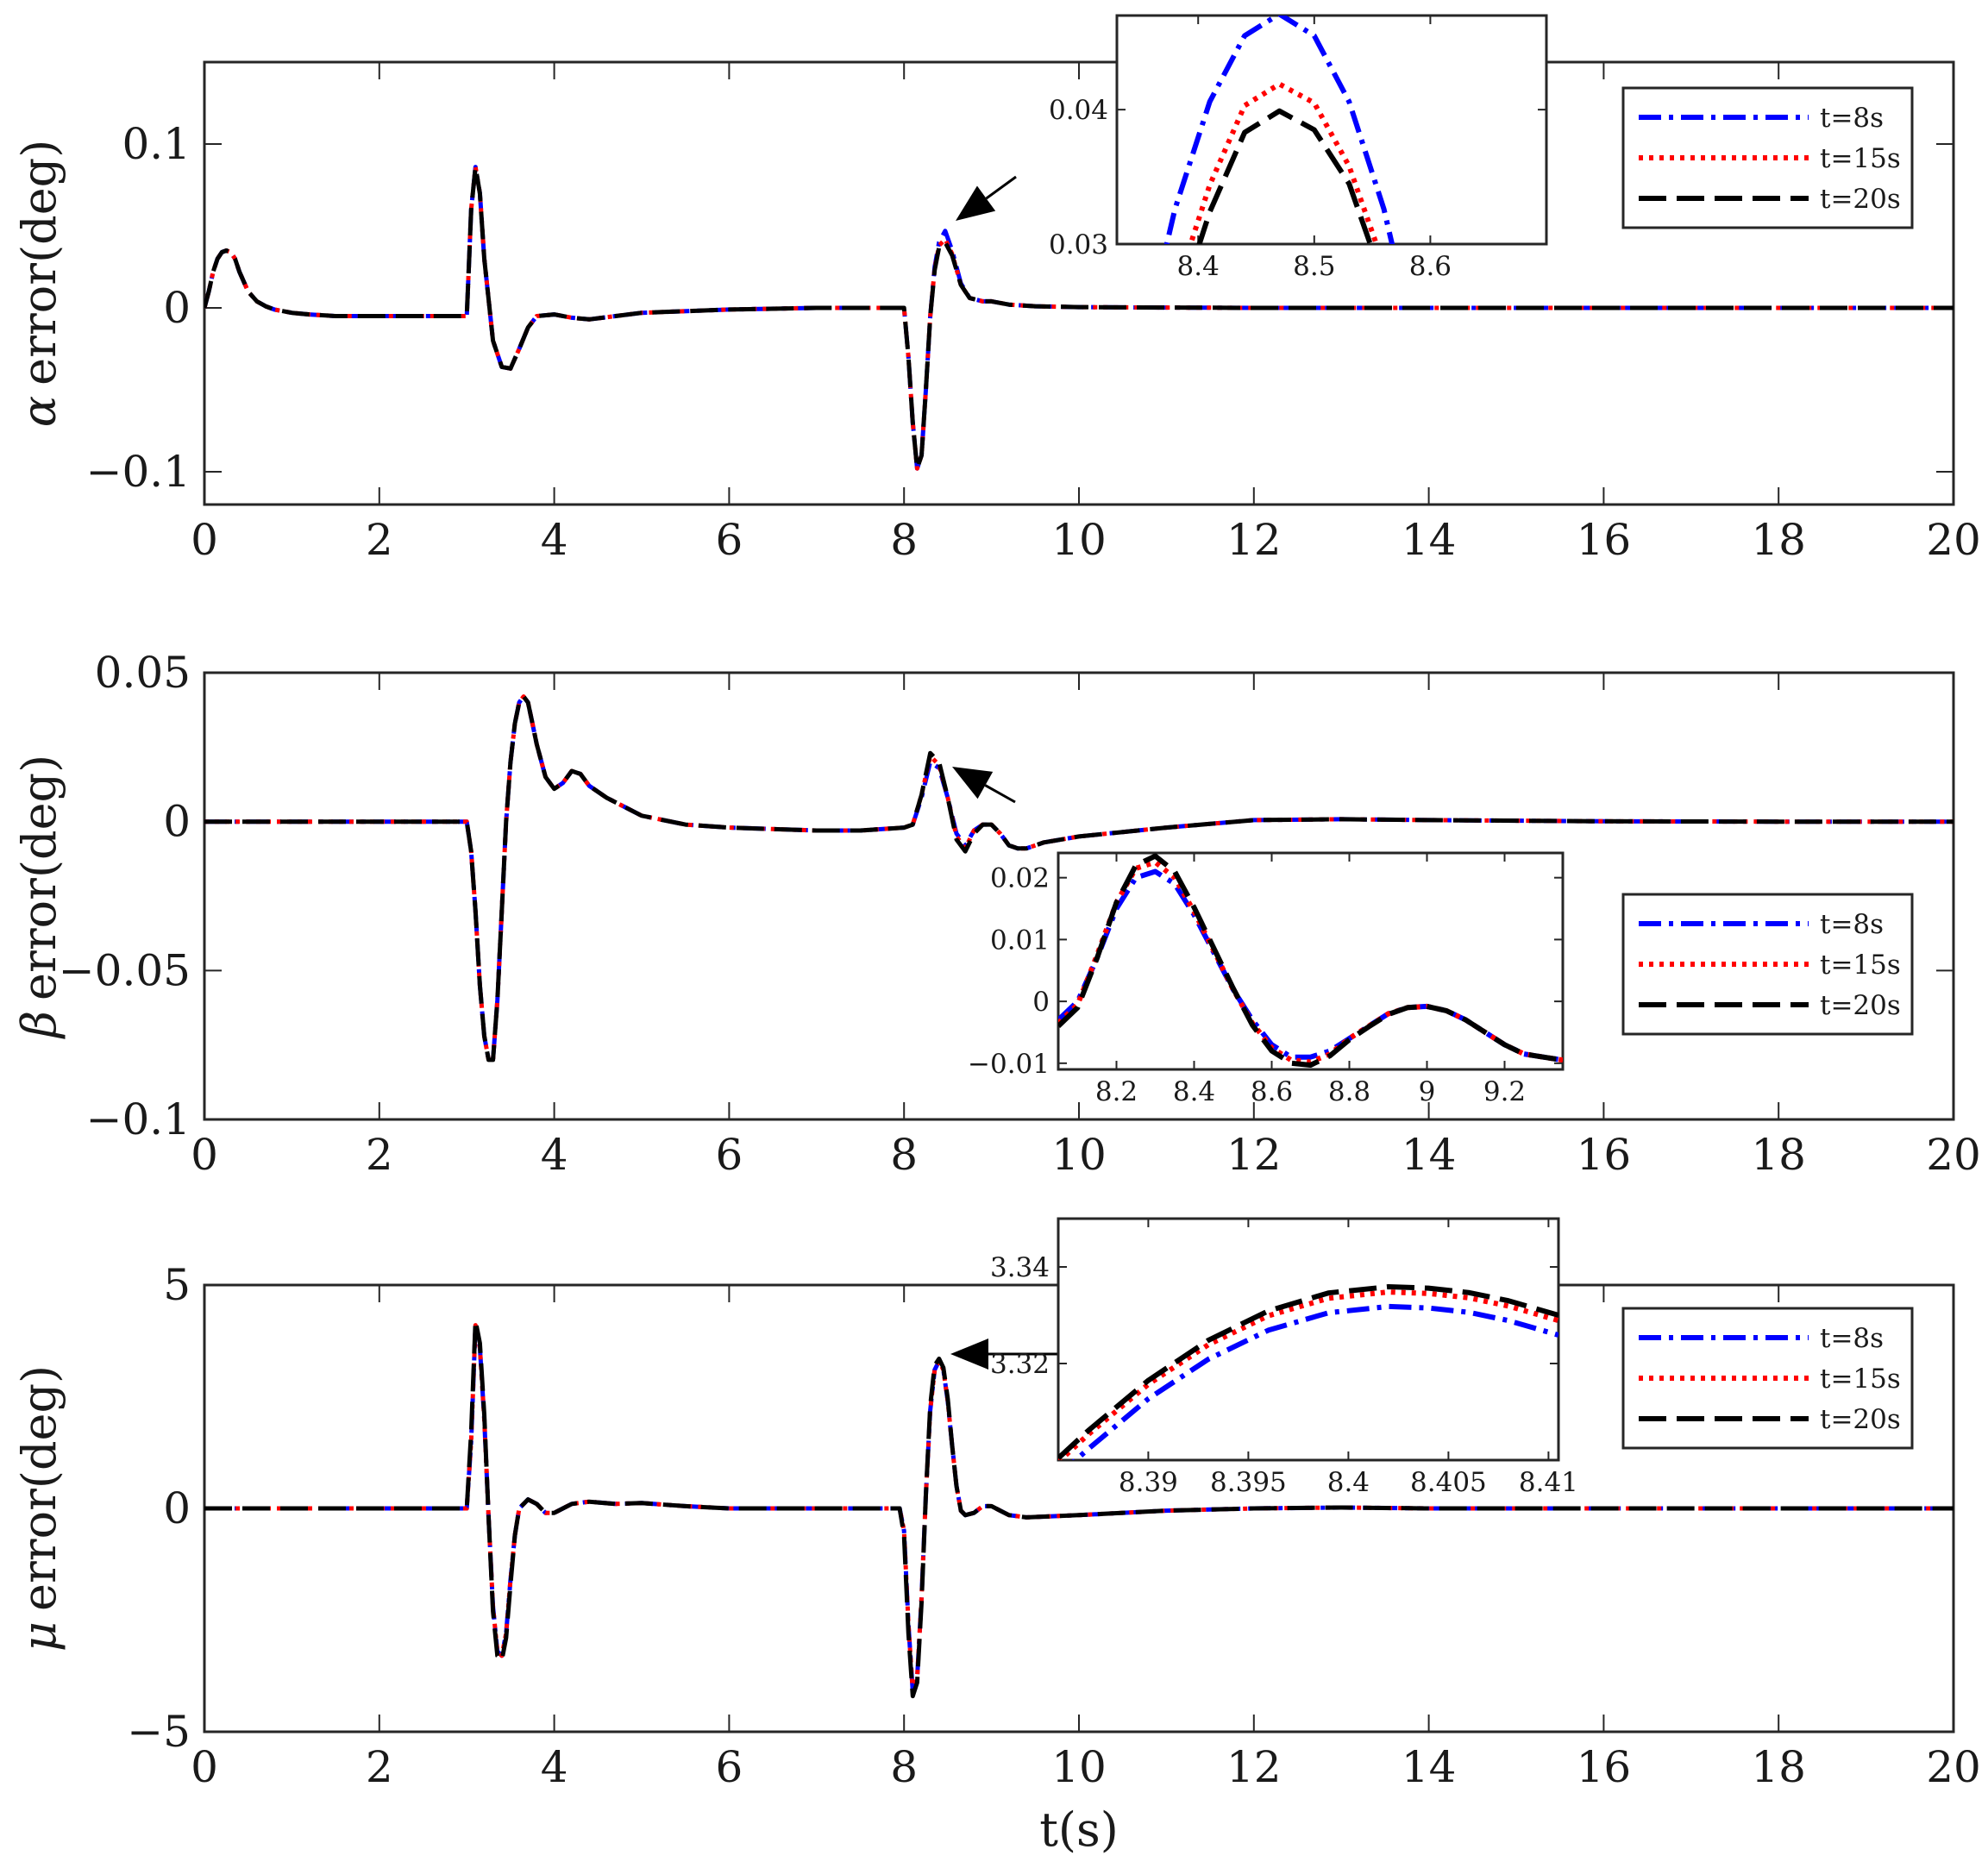 This screenshot has height=1862, width=1988. What do you see at coordinates (1953, 1767) in the screenshot?
I see `plot-mu-xtick-label: 20` at bounding box center [1953, 1767].